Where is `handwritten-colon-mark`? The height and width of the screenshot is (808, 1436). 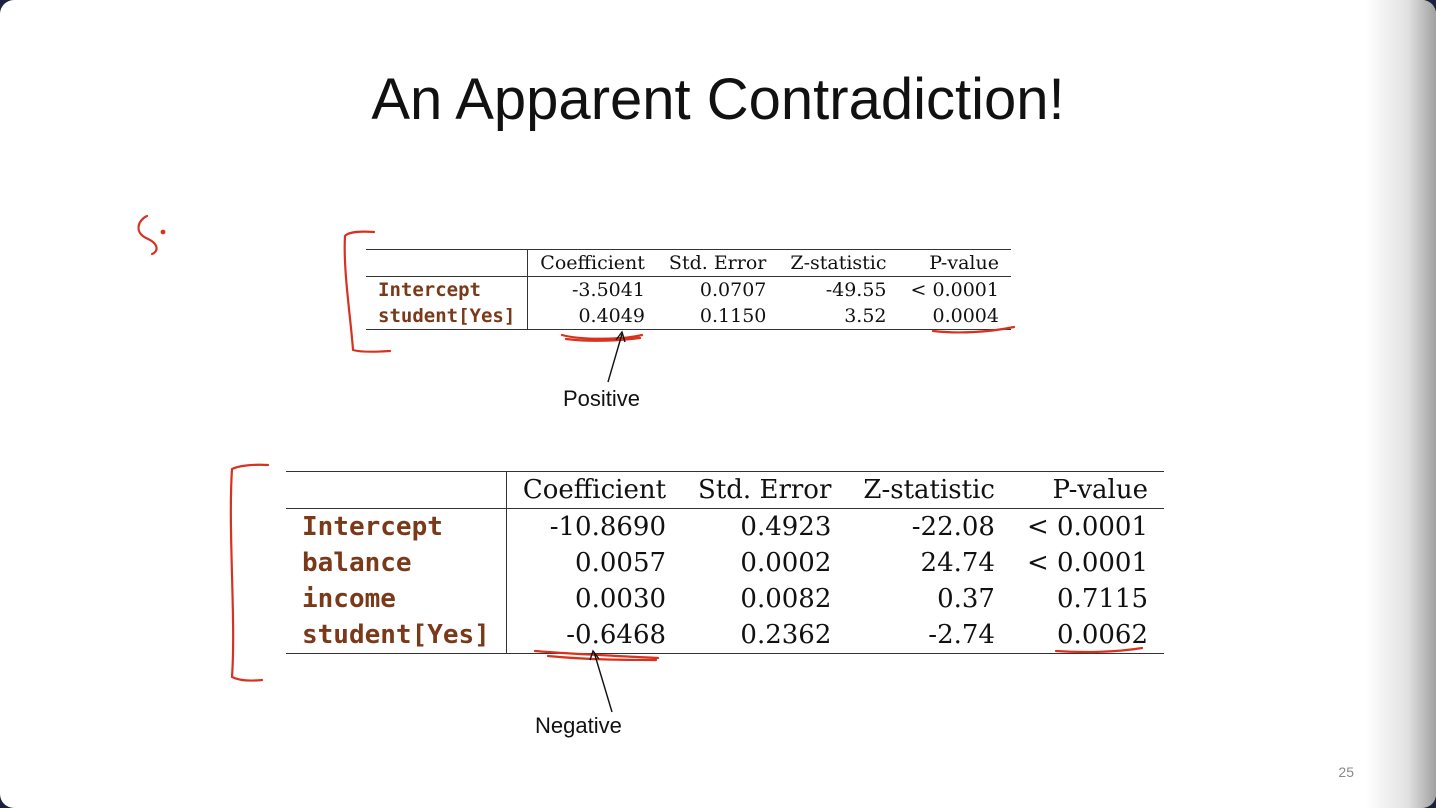 handwritten-colon-mark is located at coordinates (163, 232).